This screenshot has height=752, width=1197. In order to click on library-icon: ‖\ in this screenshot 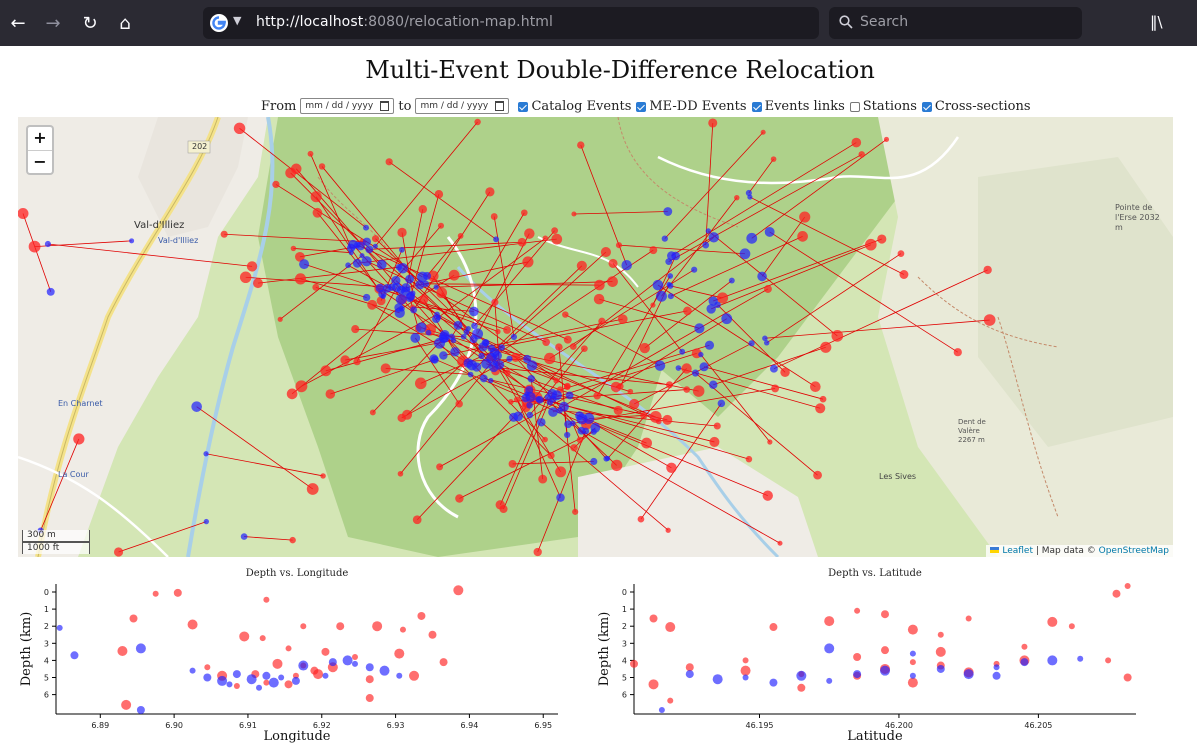, I will do `click(1156, 22)`.